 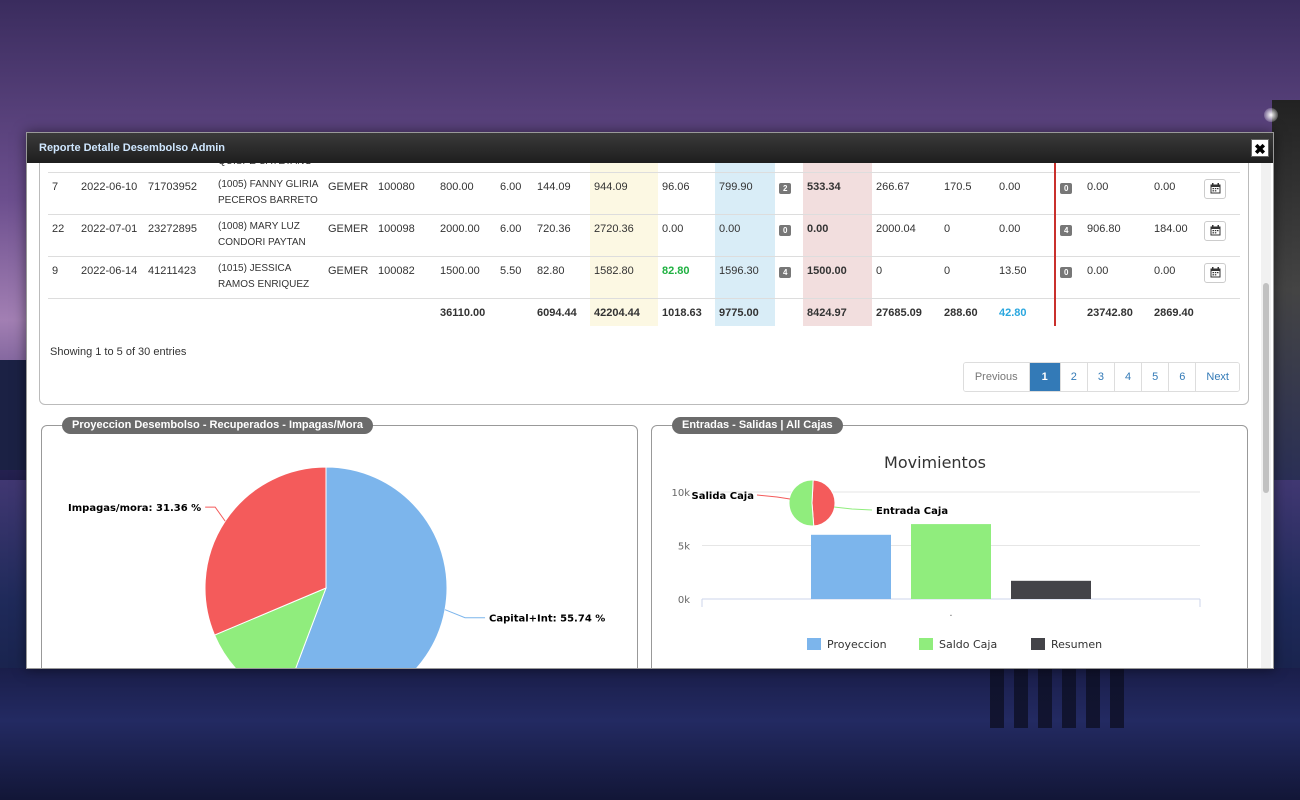 I want to click on cell-balance: 0.00, so click(x=745, y=234).